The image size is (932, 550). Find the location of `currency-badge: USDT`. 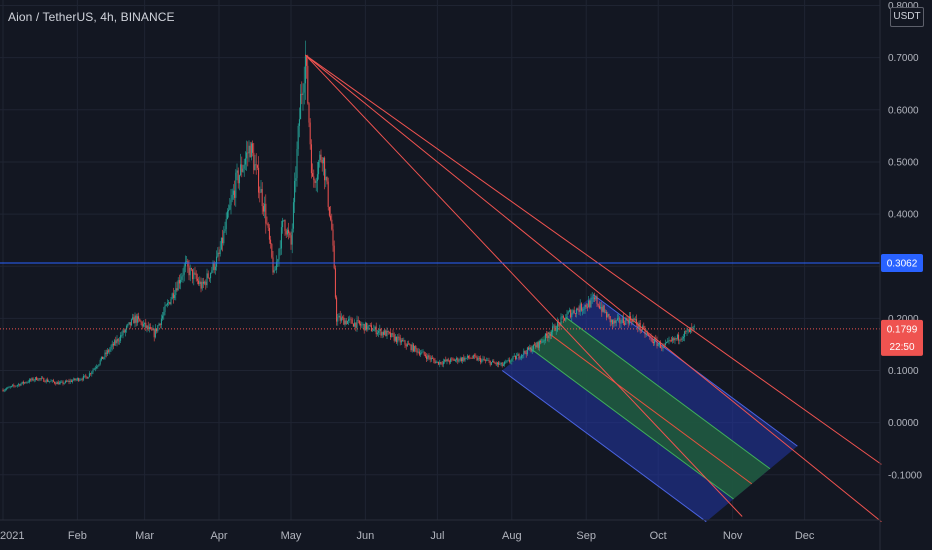

currency-badge: USDT is located at coordinates (907, 17).